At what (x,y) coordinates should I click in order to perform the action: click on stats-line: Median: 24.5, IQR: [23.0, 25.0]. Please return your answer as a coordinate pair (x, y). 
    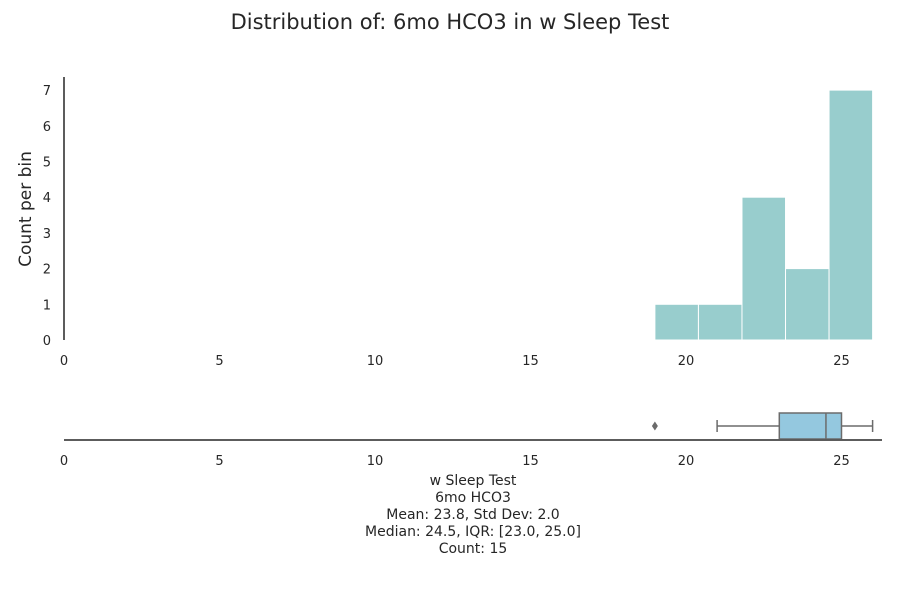
    Looking at the image, I should click on (473, 532).